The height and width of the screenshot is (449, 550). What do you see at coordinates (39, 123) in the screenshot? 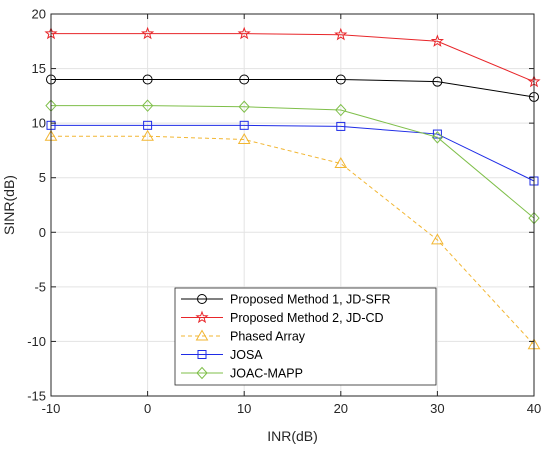
I see `y-tick-label: 10` at bounding box center [39, 123].